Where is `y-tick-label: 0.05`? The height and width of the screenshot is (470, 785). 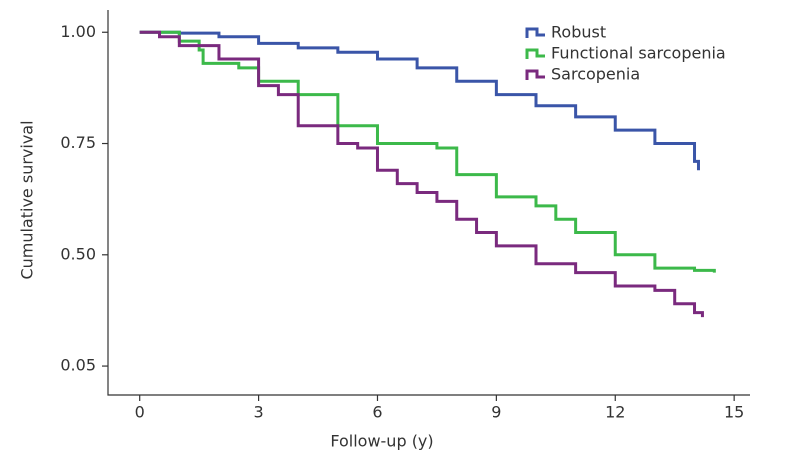 y-tick-label: 0.05 is located at coordinates (78, 365).